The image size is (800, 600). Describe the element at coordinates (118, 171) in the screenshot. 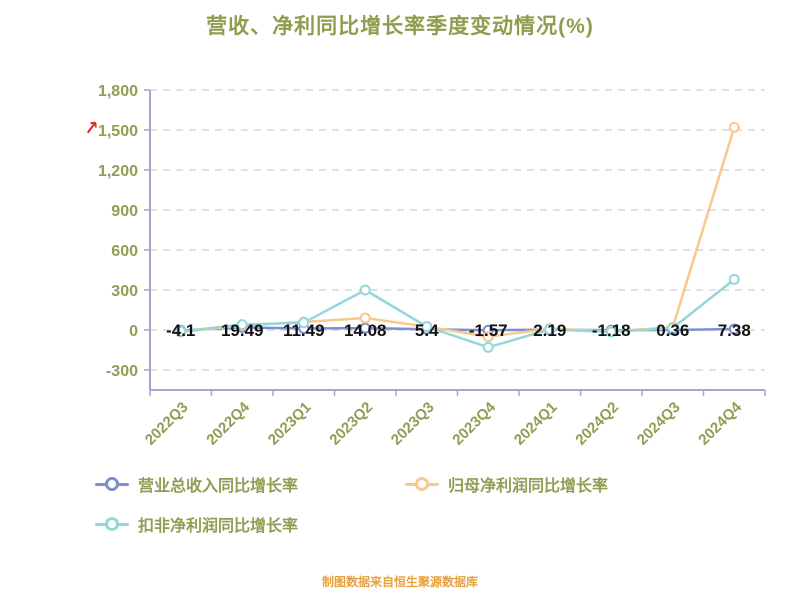

I see `svg-text: 1,200` at that location.